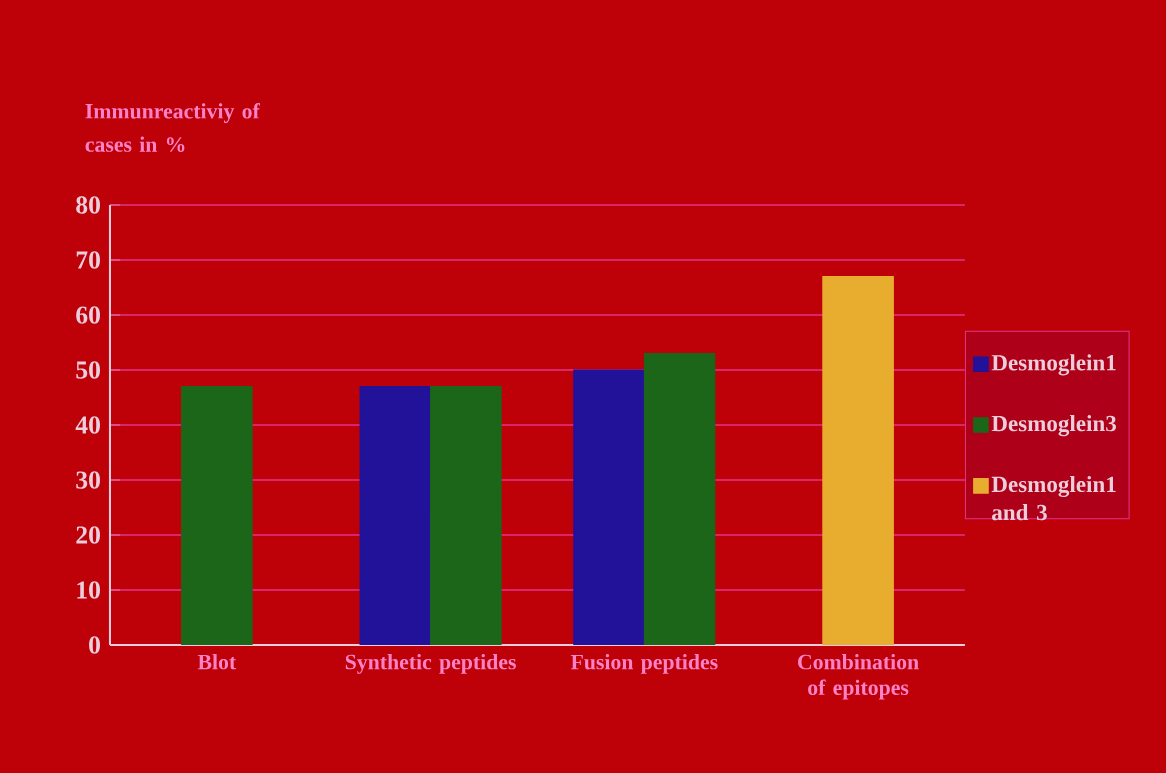 This screenshot has width=1166, height=773. What do you see at coordinates (430, 664) in the screenshot?
I see `x-tick-label: Synthetic peptides` at bounding box center [430, 664].